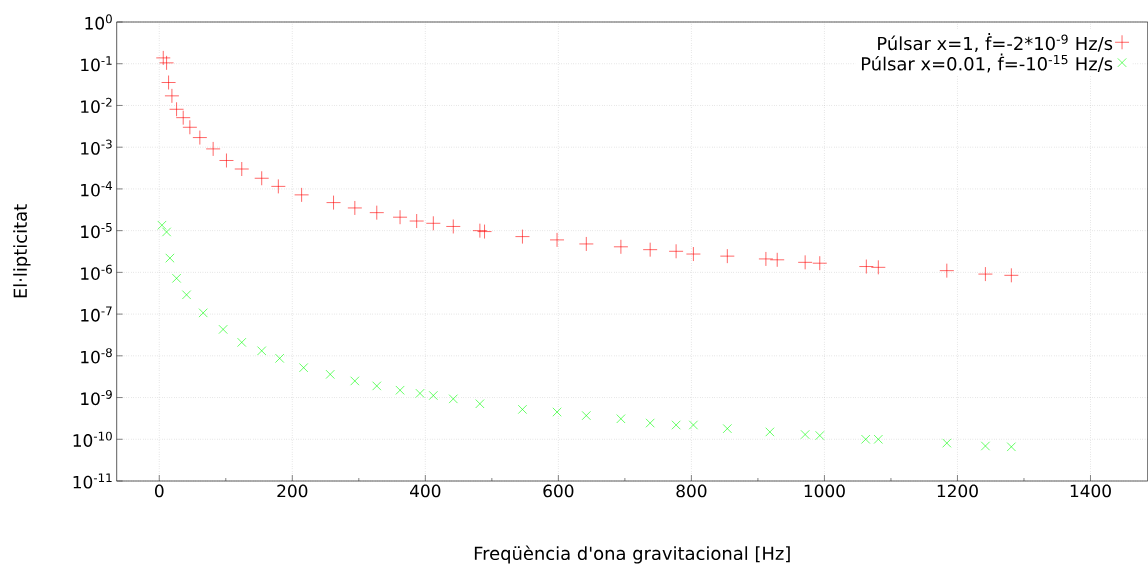 This screenshot has width=1148, height=570. Describe the element at coordinates (558, 491) in the screenshot. I see `x-tick-label: 600` at that location.